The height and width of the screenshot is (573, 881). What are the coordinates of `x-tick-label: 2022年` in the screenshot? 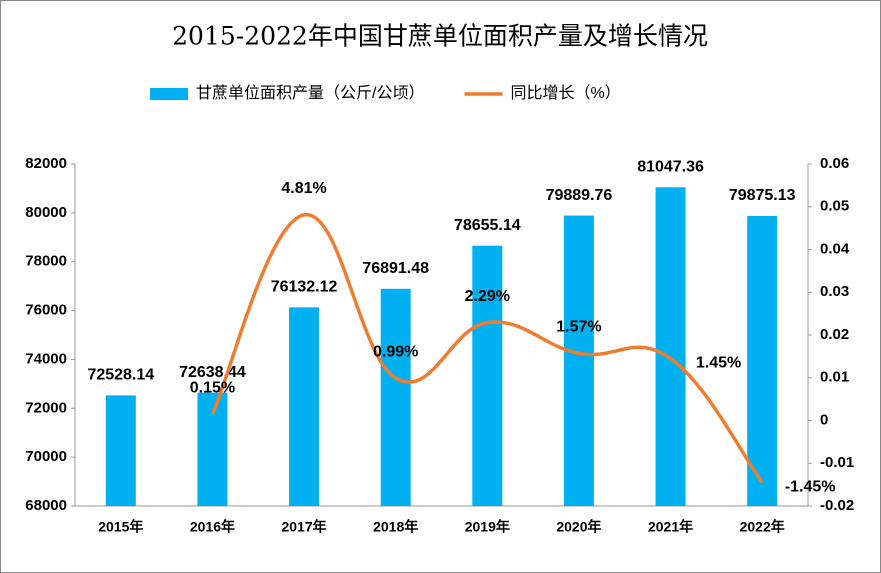 It's located at (762, 527).